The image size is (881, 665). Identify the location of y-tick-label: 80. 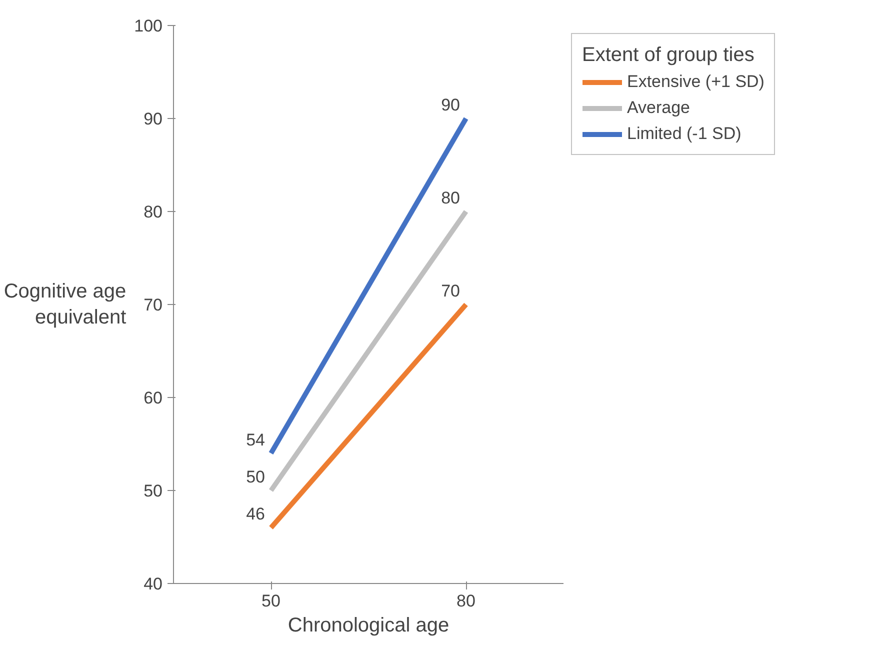
(153, 212).